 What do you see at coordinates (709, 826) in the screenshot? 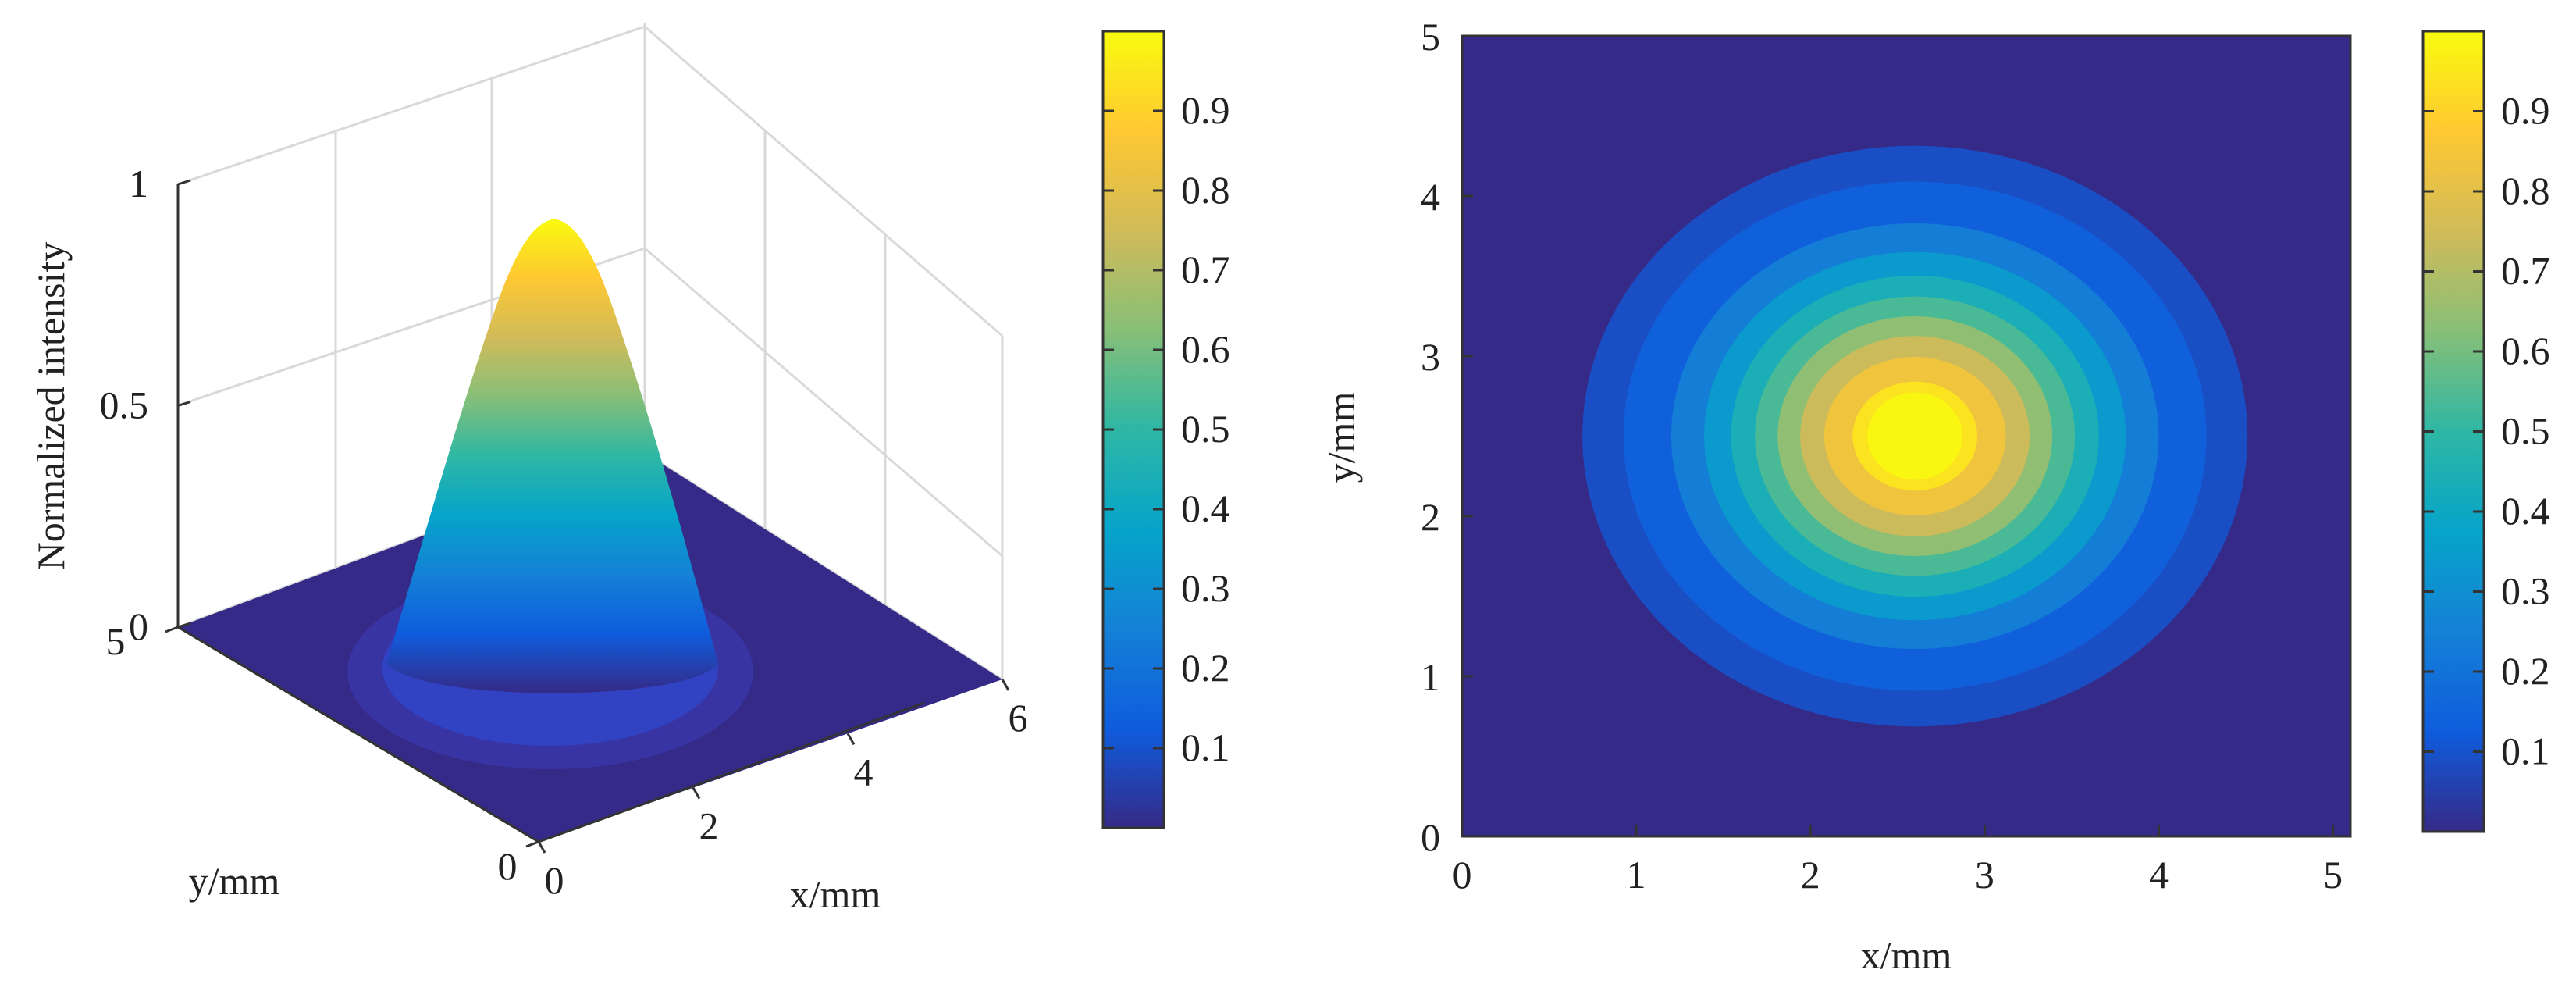
I see `x3d-tick-label: 2` at bounding box center [709, 826].